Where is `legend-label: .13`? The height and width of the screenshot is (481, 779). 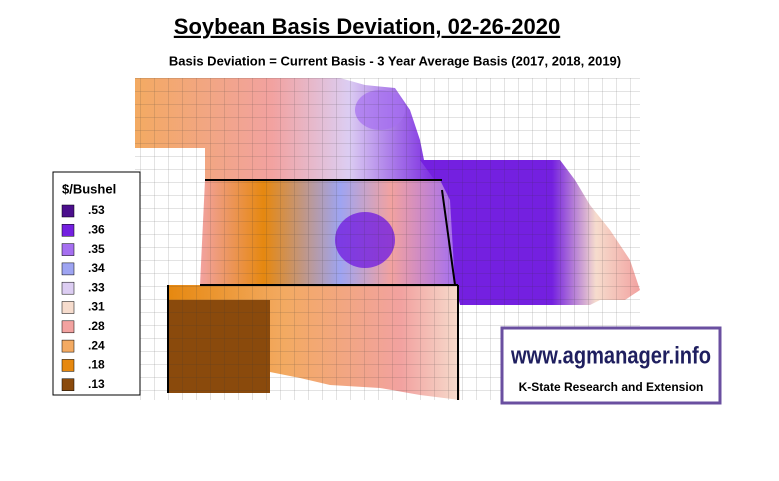
legend-label: .13 is located at coordinates (96, 384).